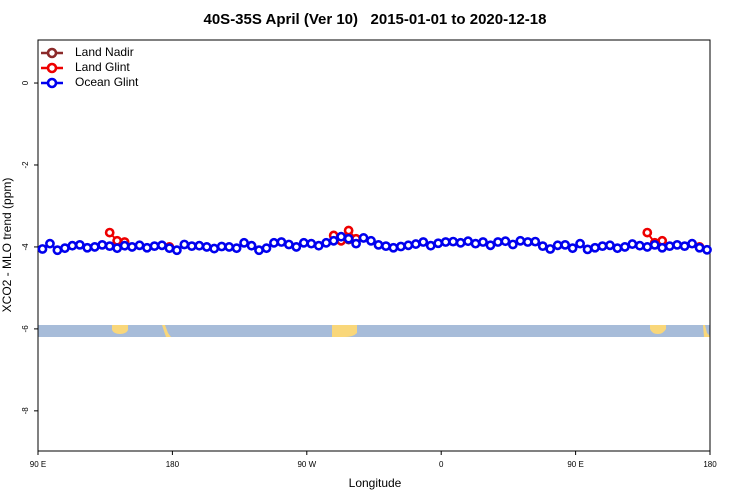 The height and width of the screenshot is (500, 750). I want to click on legend-label: Land Nadir, so click(104, 52).